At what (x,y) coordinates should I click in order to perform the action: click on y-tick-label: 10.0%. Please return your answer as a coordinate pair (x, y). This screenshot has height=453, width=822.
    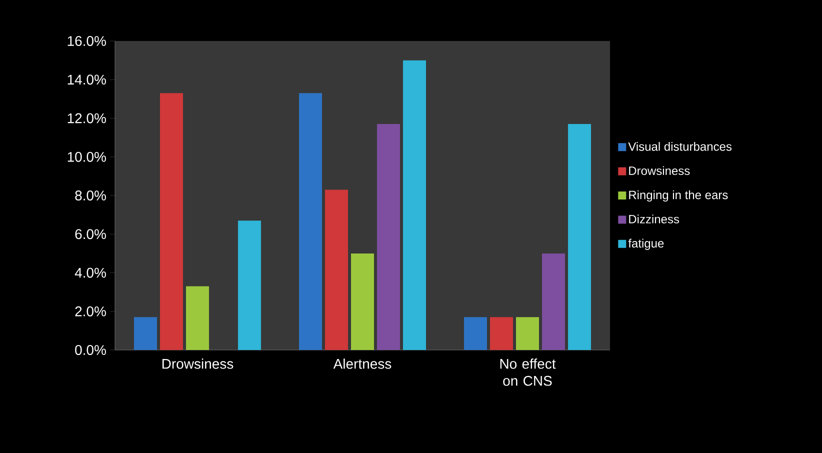
    Looking at the image, I should click on (87, 157).